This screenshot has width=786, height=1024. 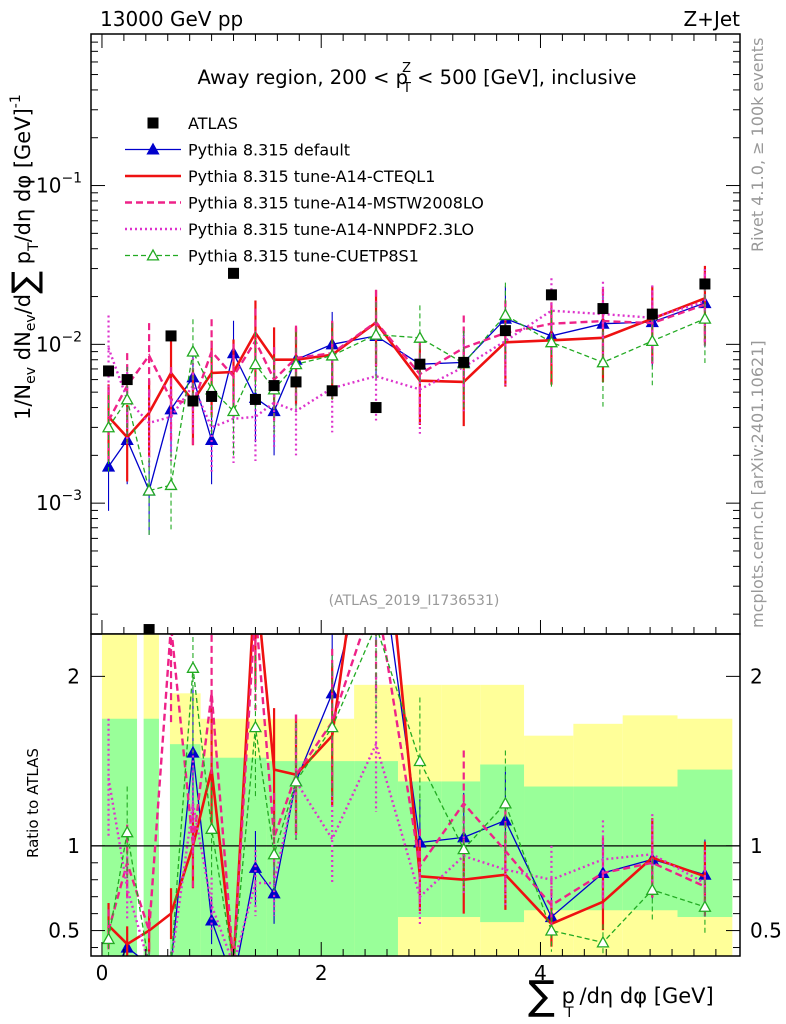 What do you see at coordinates (211, 439) in the screenshot?
I see `default-point` at bounding box center [211, 439].